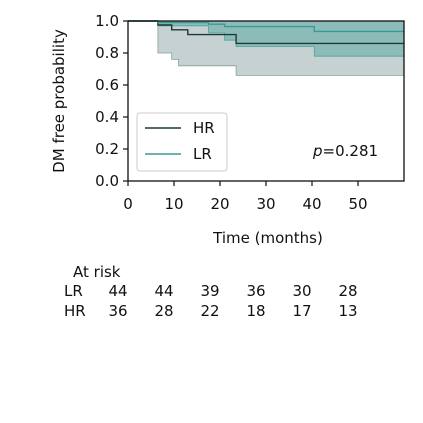 Image resolution: width=423 pixels, height=423 pixels. Describe the element at coordinates (173, 204) in the screenshot. I see `x-tick-label: 10` at that location.